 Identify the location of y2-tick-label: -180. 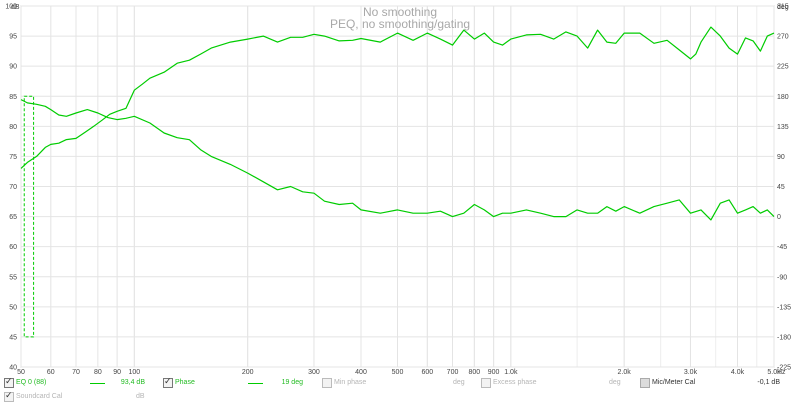
(784, 337).